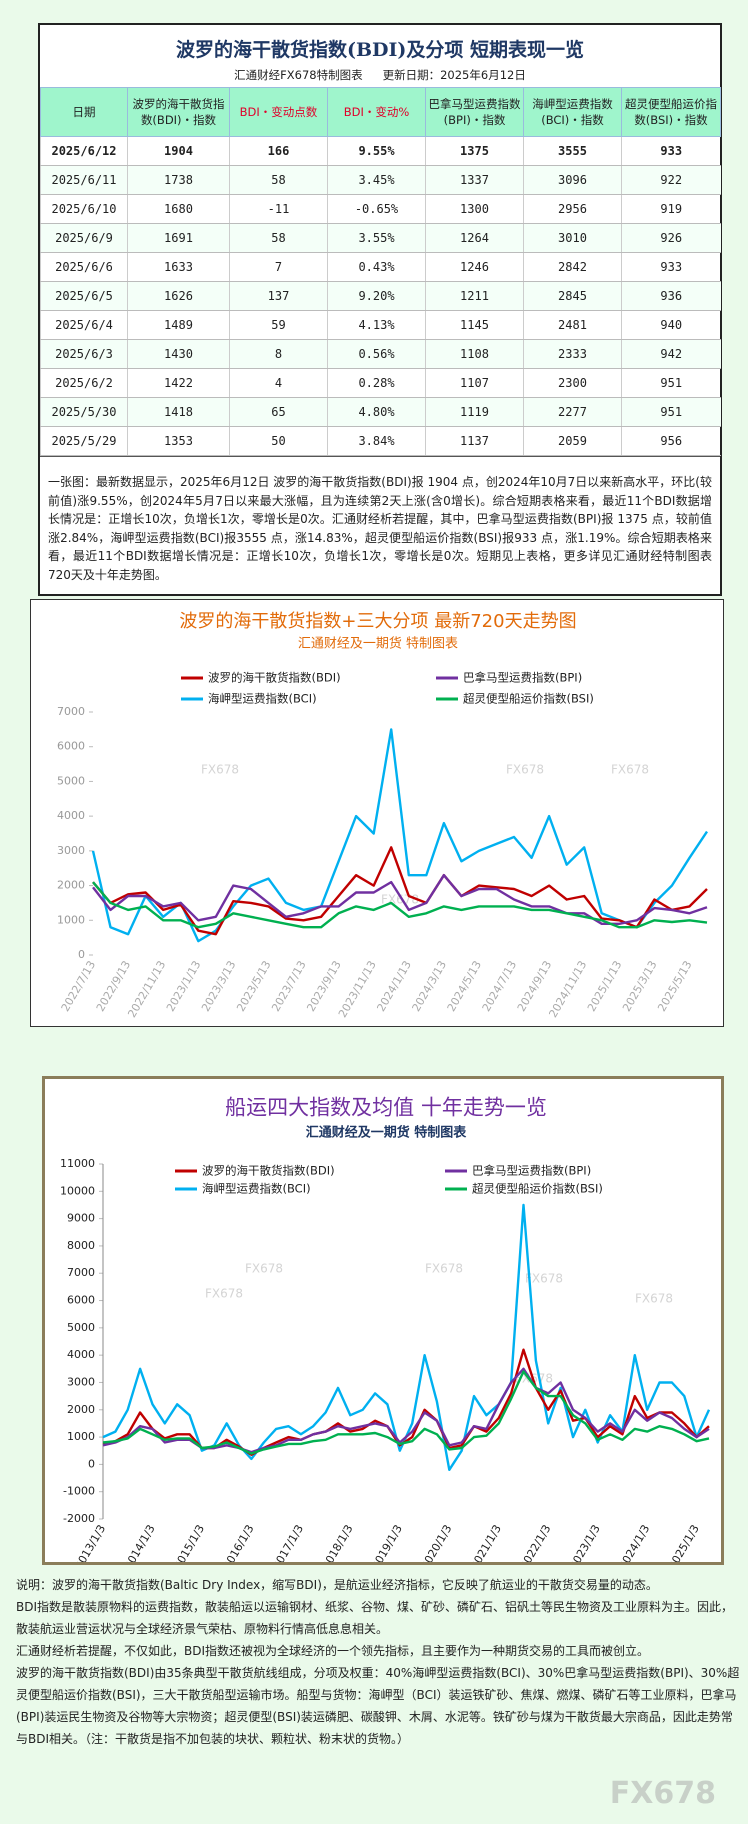 The image size is (748, 1824). Describe the element at coordinates (278, 325) in the screenshot. I see `table-cell: 59` at that location.